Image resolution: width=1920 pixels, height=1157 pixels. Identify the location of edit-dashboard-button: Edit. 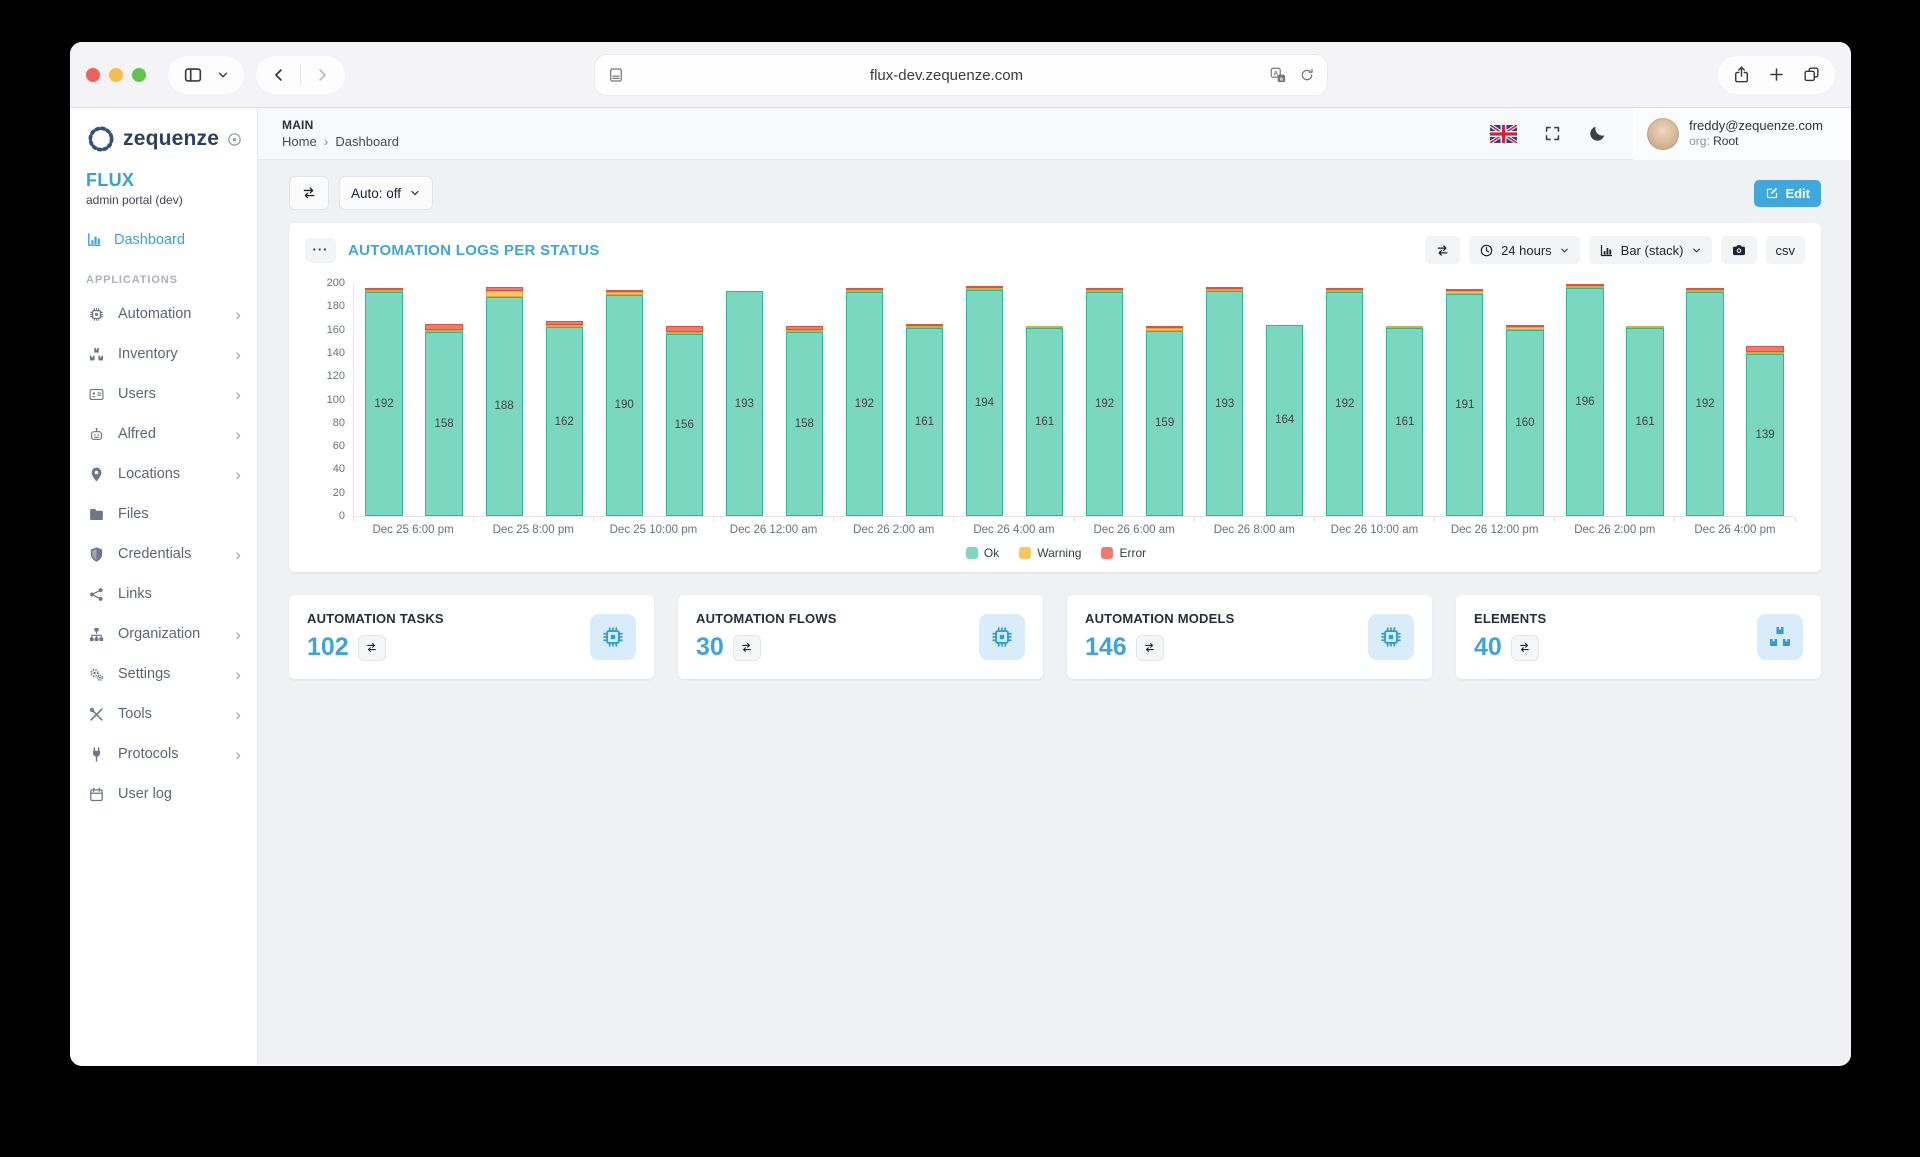
(1787, 193).